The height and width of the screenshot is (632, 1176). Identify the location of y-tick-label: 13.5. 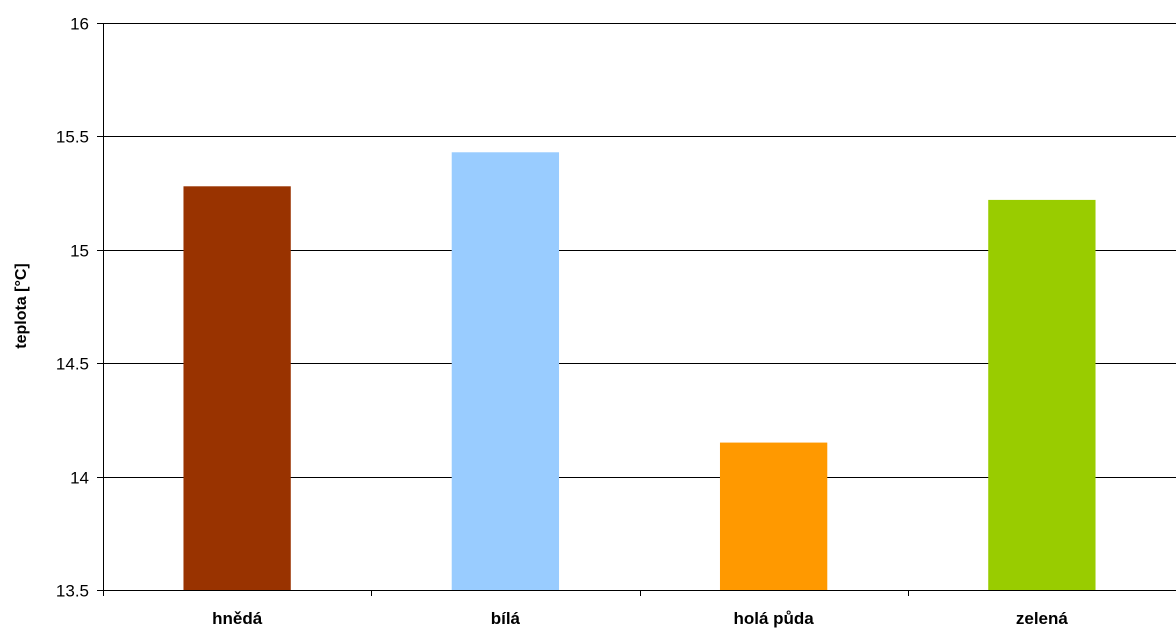
(72, 591).